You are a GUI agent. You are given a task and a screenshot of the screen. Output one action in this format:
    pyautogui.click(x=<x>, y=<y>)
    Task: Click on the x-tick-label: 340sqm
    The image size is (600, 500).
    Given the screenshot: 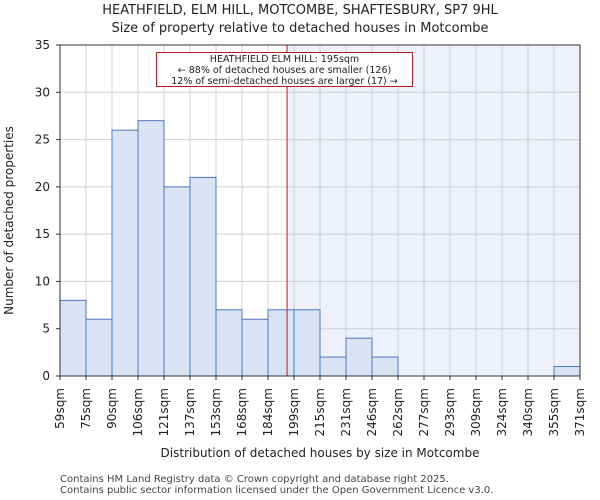 What is the action you would take?
    pyautogui.click(x=528, y=412)
    